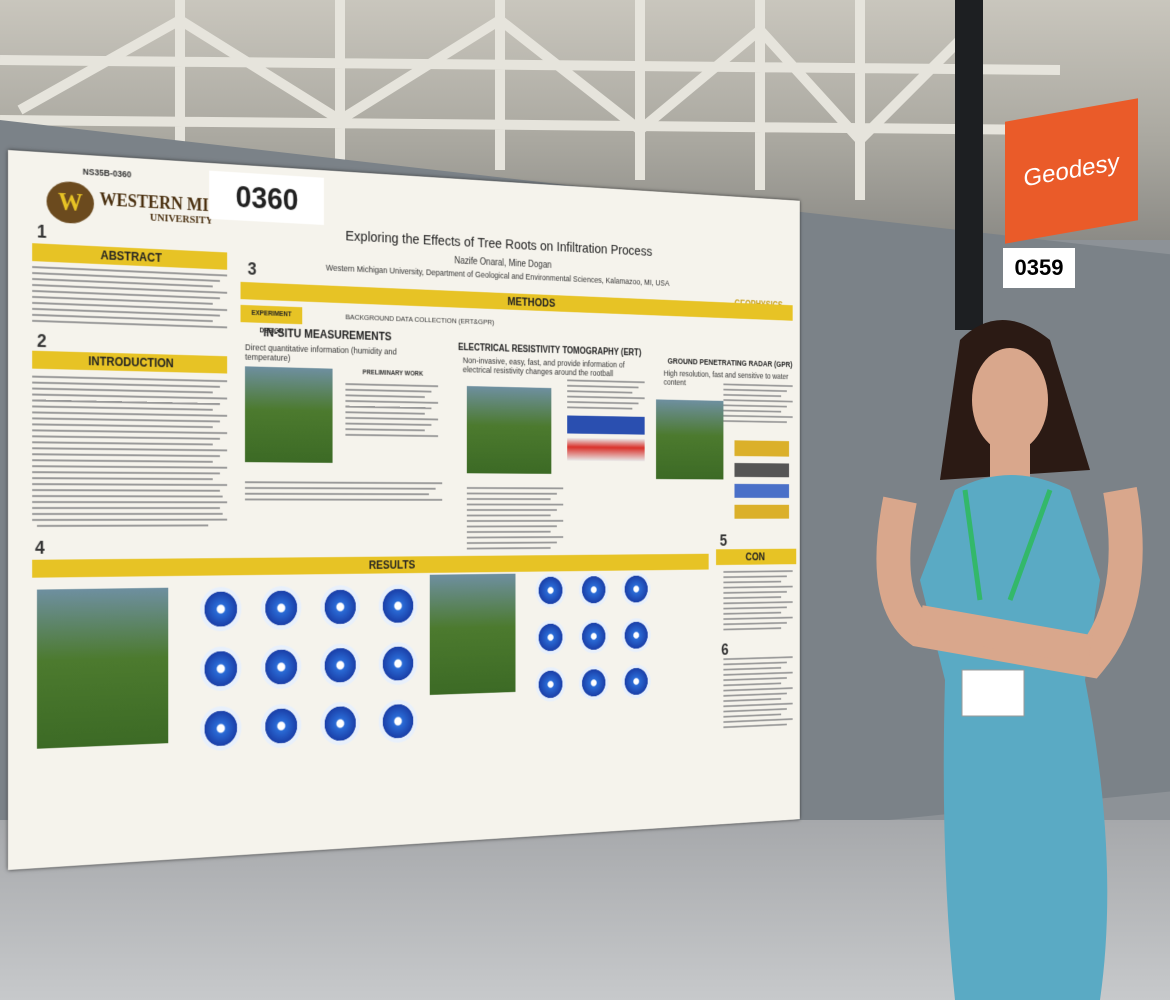 The width and height of the screenshot is (1170, 1000). What do you see at coordinates (70, 202) in the screenshot?
I see `logo: W` at bounding box center [70, 202].